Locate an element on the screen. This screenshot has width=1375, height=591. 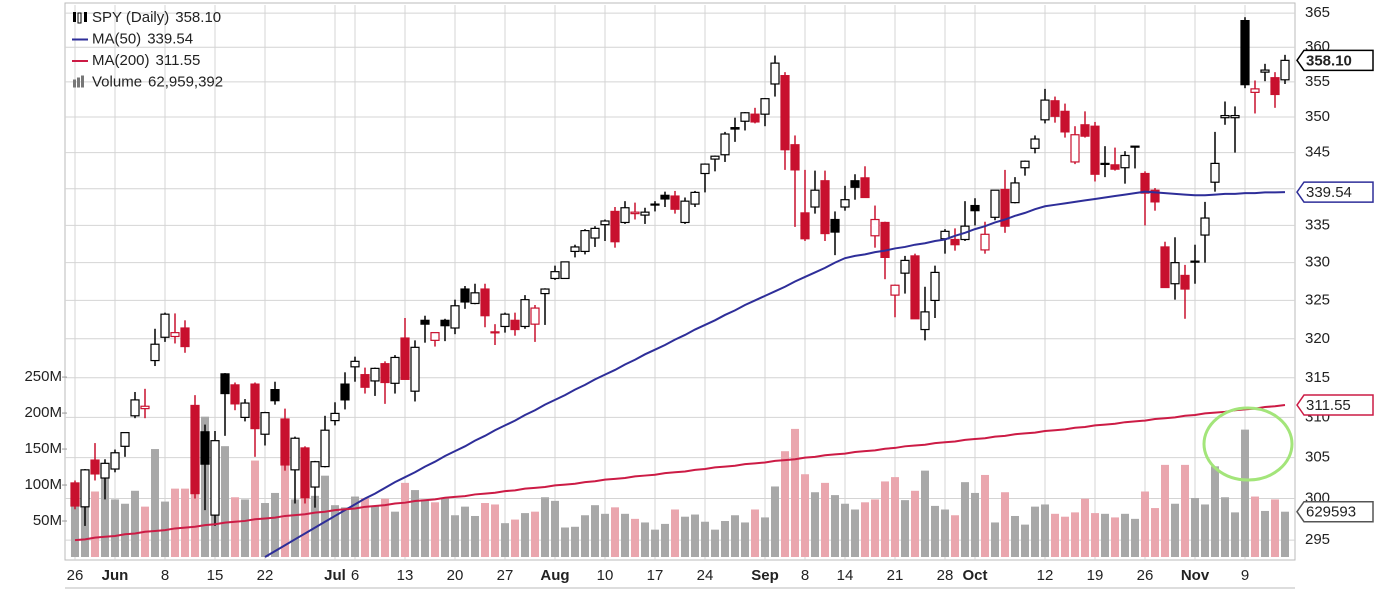
legend-value: 311.55 is located at coordinates (178, 60).